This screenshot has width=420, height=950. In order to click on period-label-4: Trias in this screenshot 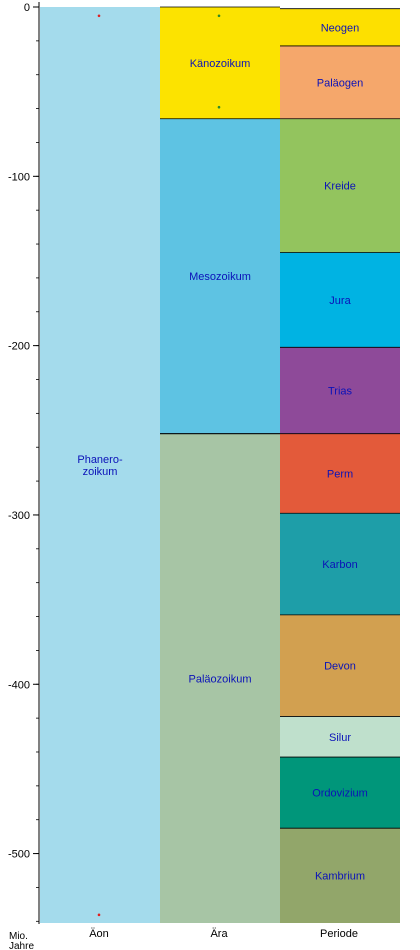, I will do `click(340, 392)`.